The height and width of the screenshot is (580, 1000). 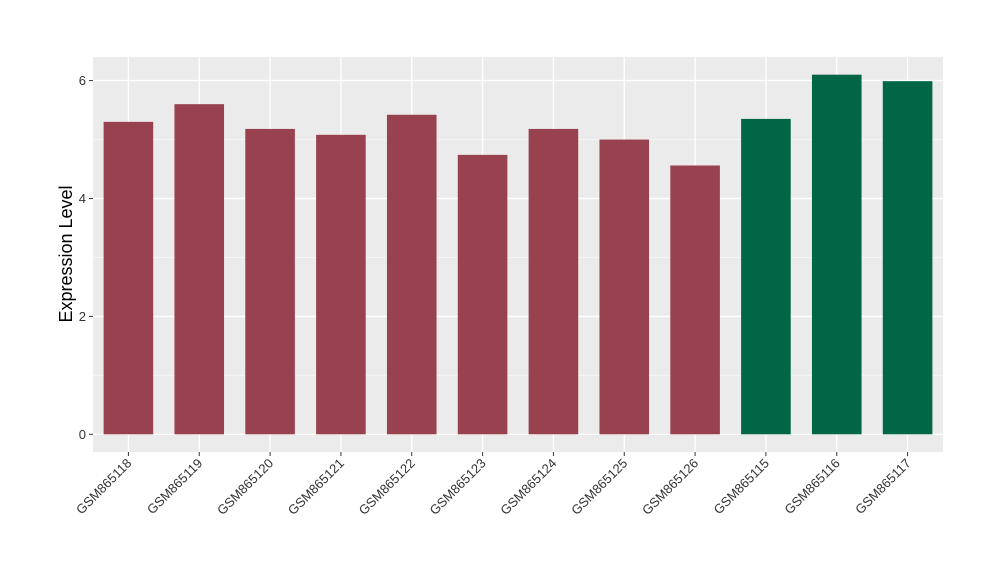 I want to click on y-axis: 0 2 4 6, so click(x=86, y=257).